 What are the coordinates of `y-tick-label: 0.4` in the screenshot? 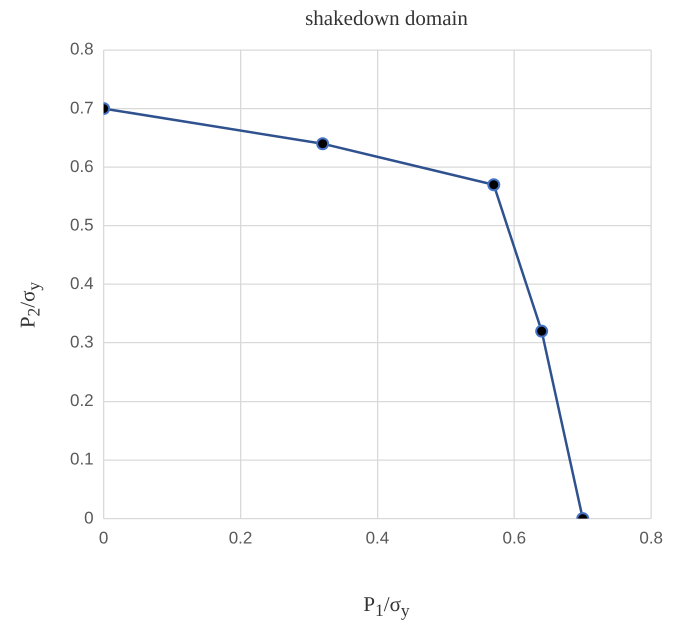 It's located at (82, 283).